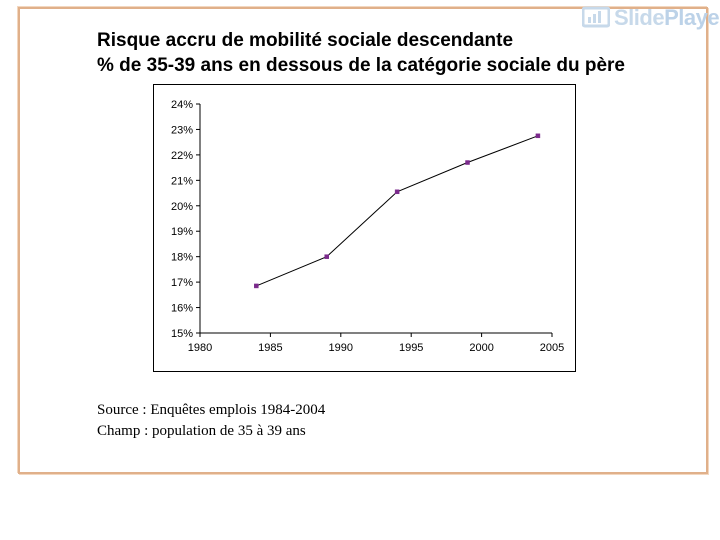 The height and width of the screenshot is (540, 720). What do you see at coordinates (182, 232) in the screenshot?
I see `y-tick-label: 19%` at bounding box center [182, 232].